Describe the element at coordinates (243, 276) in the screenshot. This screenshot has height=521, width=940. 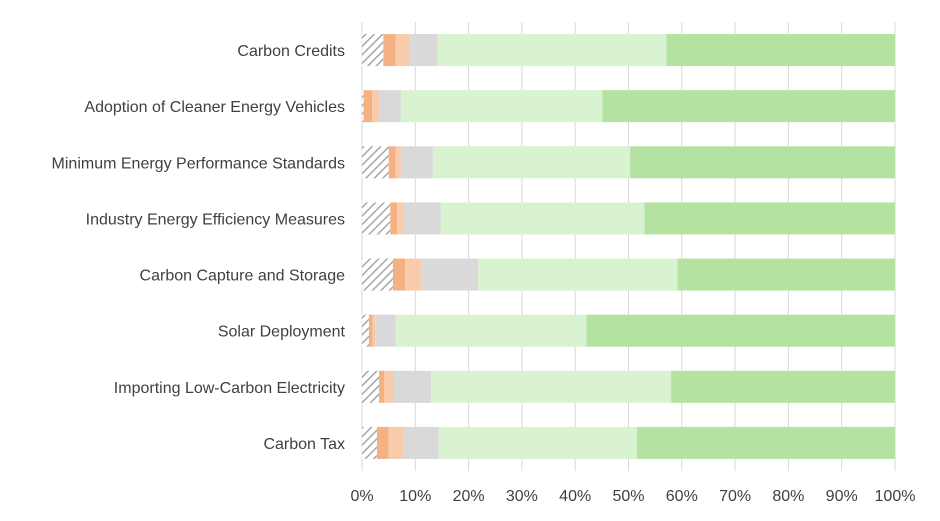
I see `category-label: Carbon Capture and Storage` at that location.